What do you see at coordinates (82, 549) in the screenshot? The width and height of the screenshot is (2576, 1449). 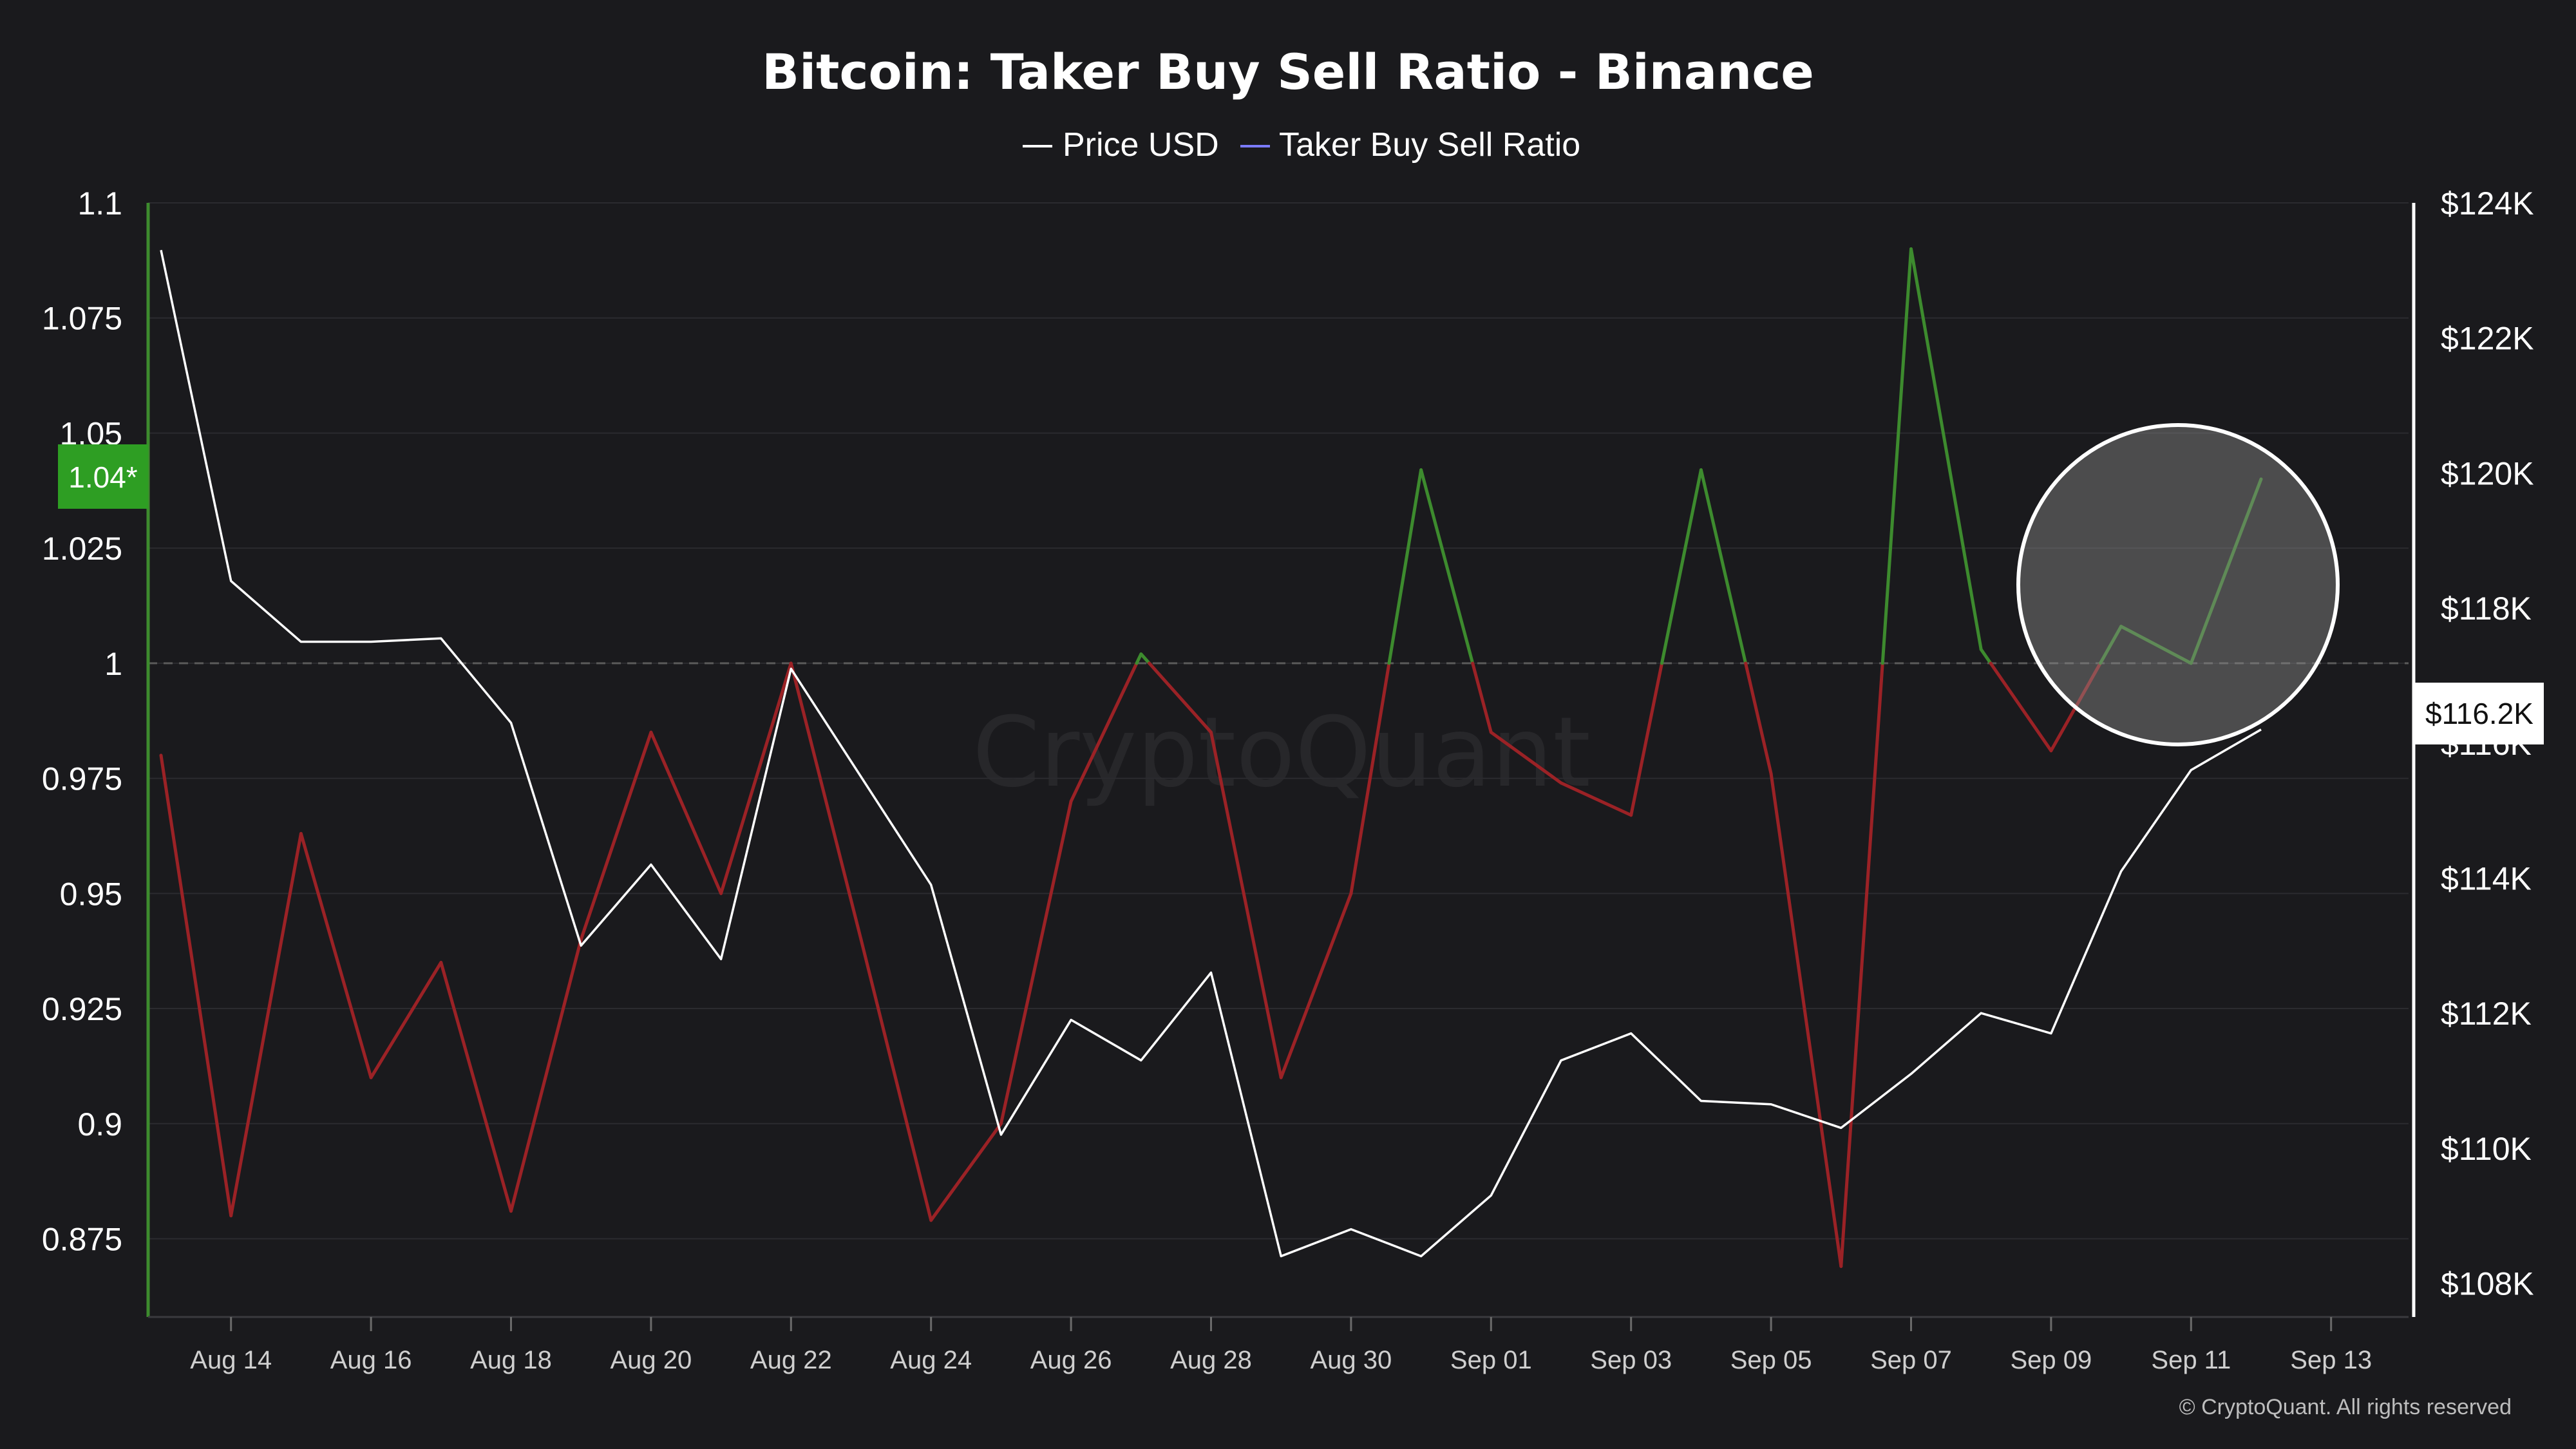 I see `left-tick-label: 1.025` at bounding box center [82, 549].